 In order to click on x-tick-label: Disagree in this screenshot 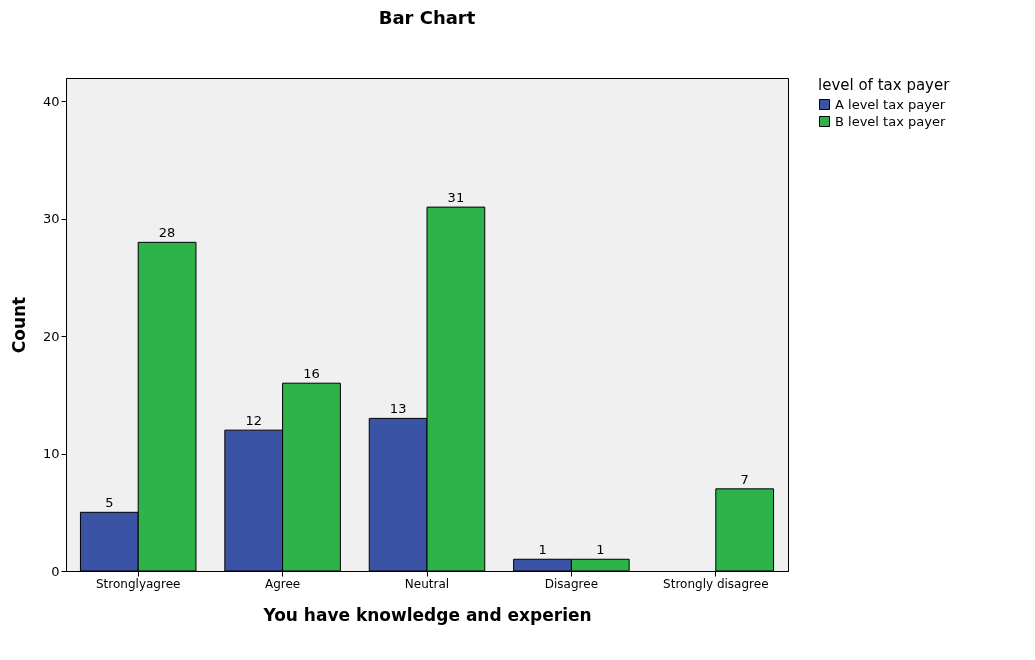, I will do `click(571, 583)`.